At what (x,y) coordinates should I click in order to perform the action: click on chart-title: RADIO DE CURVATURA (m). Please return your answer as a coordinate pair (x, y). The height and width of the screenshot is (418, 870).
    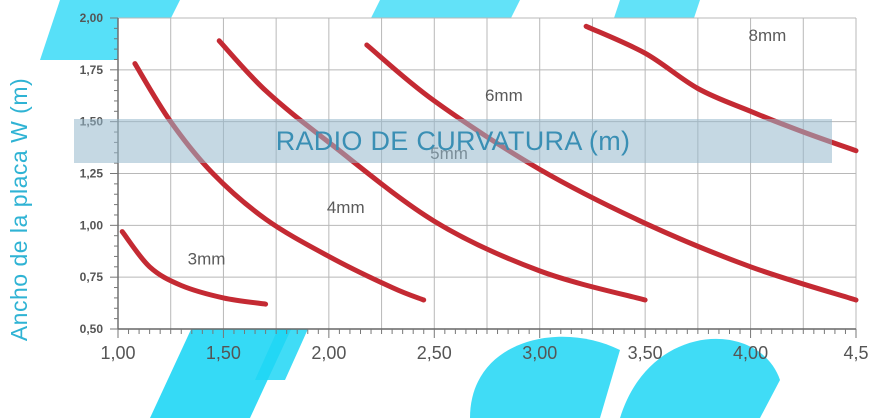
    Looking at the image, I should click on (453, 140).